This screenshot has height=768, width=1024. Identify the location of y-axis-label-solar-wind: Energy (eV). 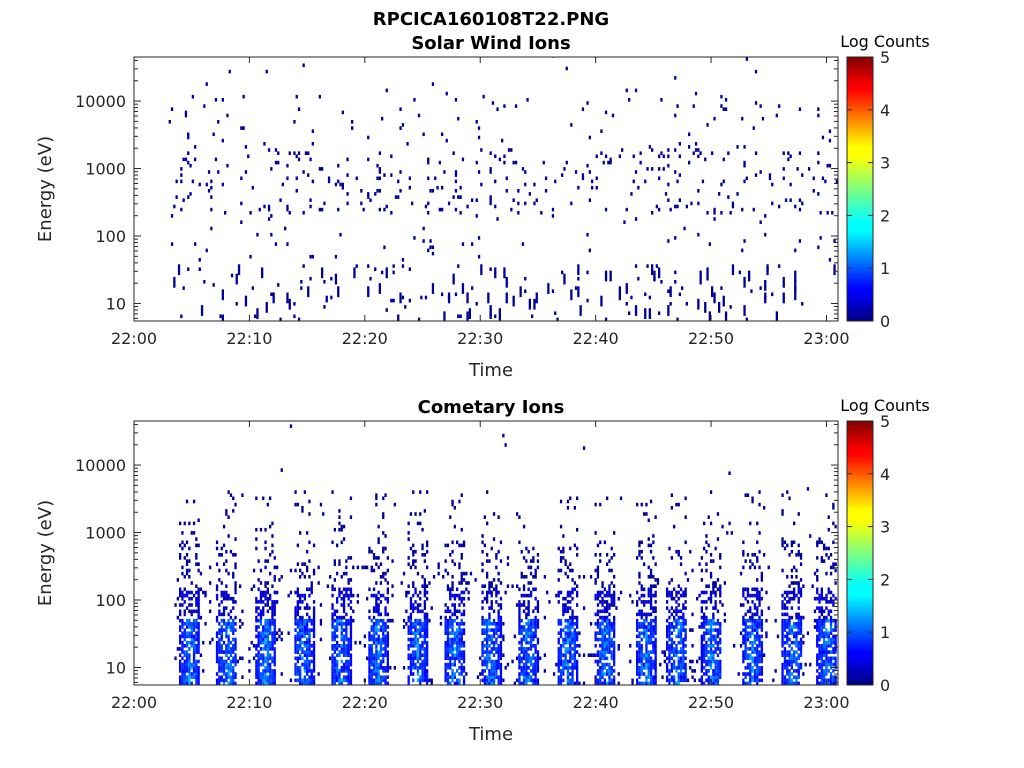
(45, 189).